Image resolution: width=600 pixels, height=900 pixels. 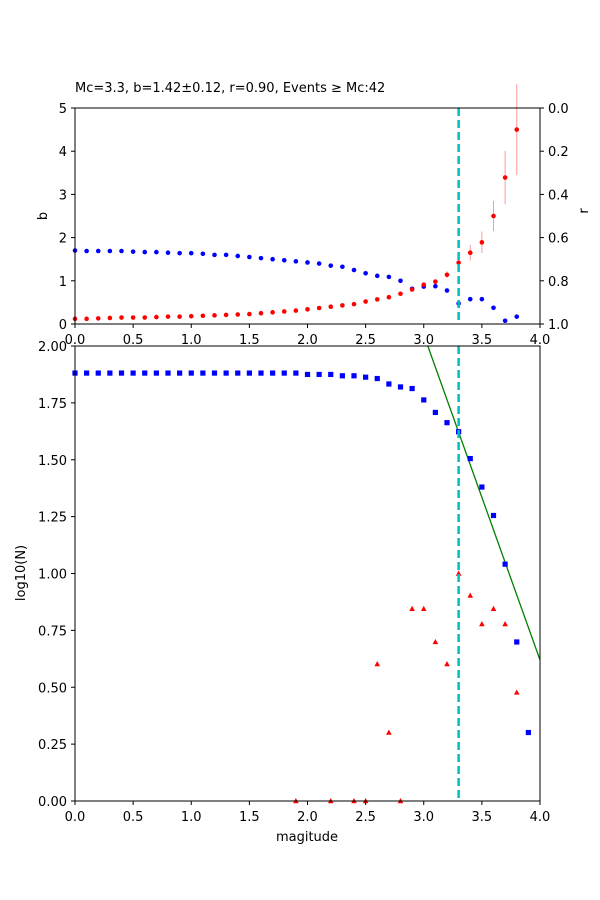 What do you see at coordinates (52, 461) in the screenshot?
I see `y-tick-label: 1.50` at bounding box center [52, 461].